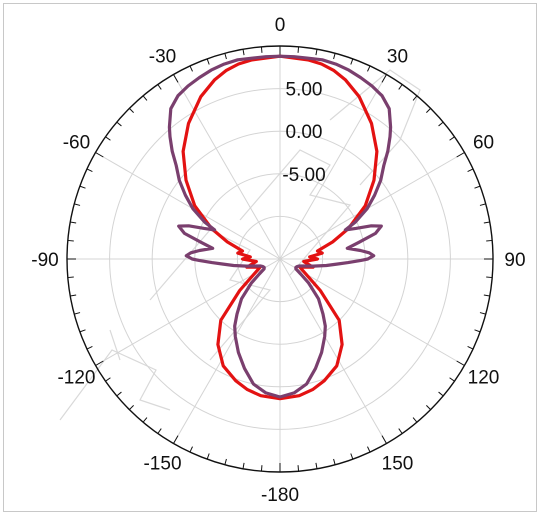 This screenshot has width=540, height=515. What do you see at coordinates (162, 56) in the screenshot?
I see `angle-label: -30` at bounding box center [162, 56].